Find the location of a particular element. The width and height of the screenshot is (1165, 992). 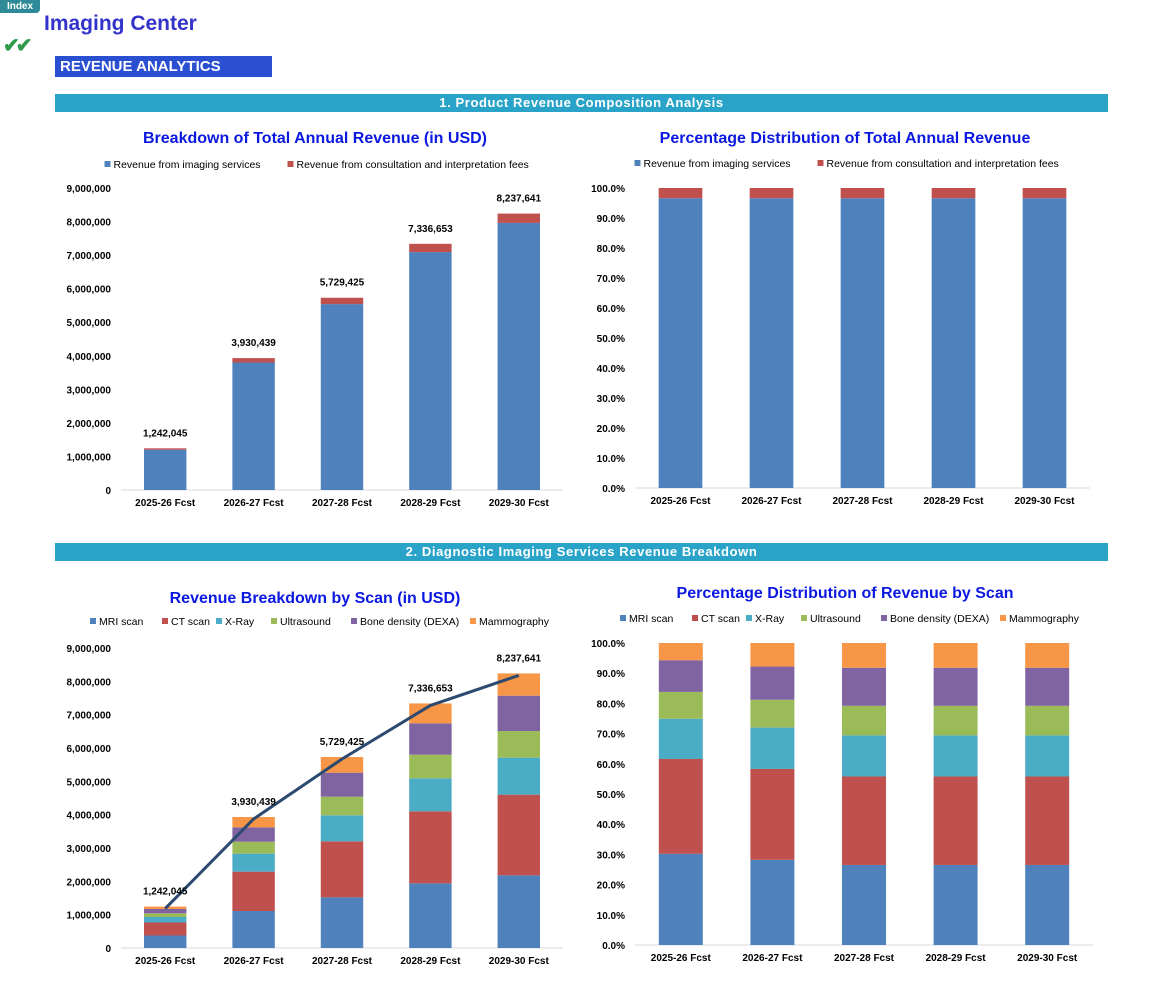

y-tick-label: 50.0% is located at coordinates (611, 795).